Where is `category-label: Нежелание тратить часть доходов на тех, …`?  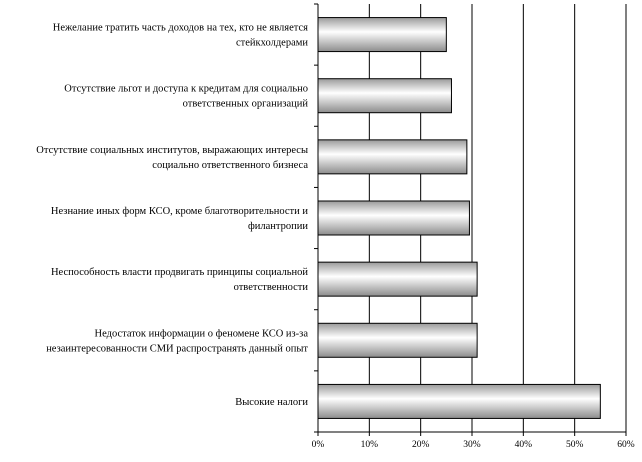
category-label: Нежелание тратить часть доходов на тех, … is located at coordinates (180, 28).